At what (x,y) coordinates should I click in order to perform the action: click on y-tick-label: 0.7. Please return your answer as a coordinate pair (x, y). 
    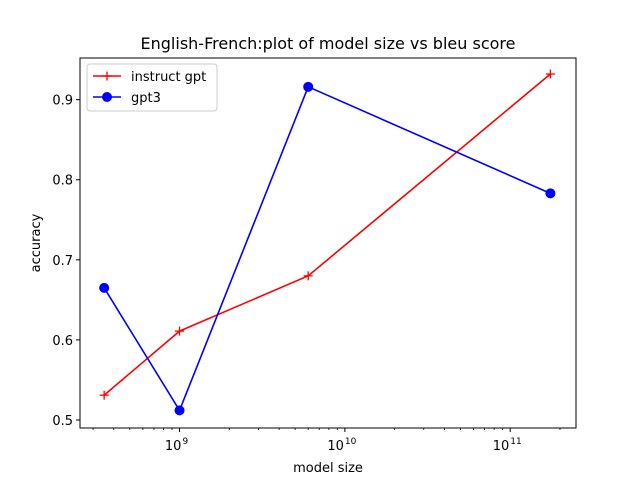
    Looking at the image, I should click on (62, 261).